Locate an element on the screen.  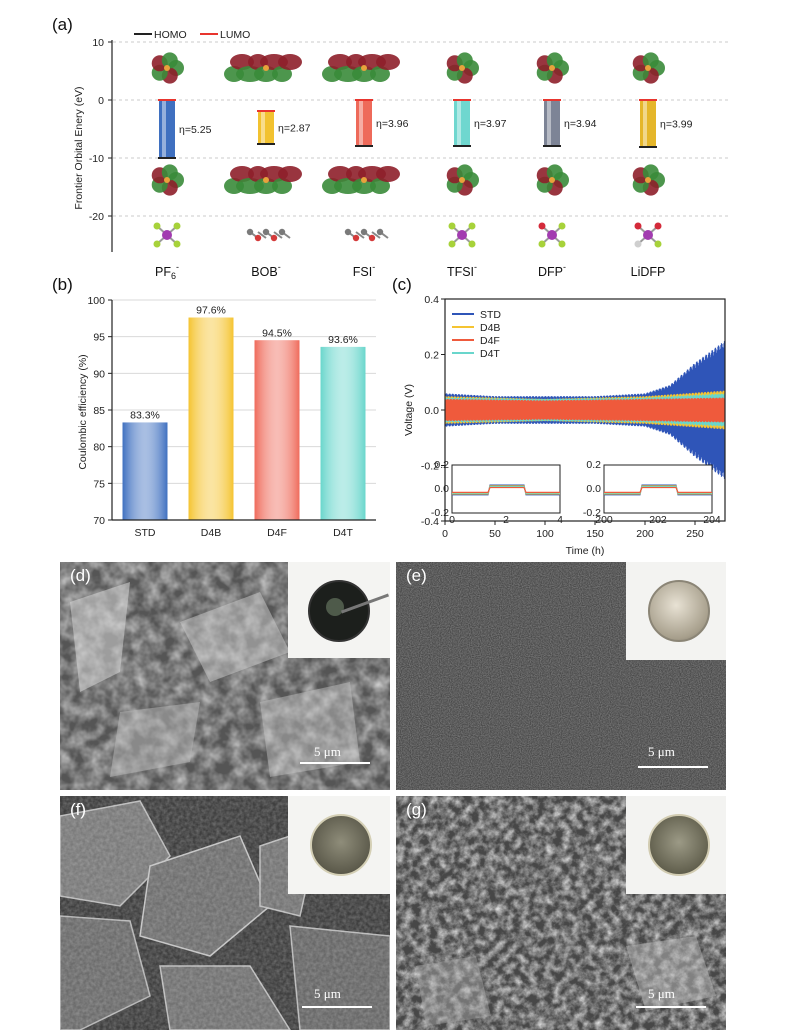
gap-value-label: η=2.87 is located at coordinates (294, 129).